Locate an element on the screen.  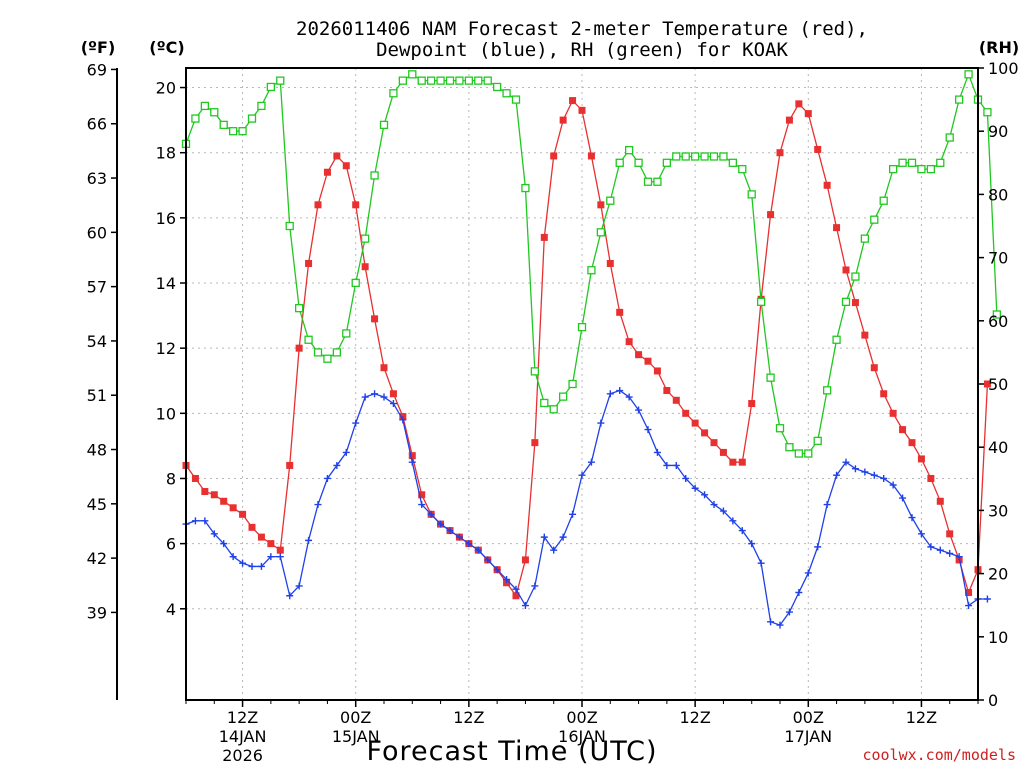
fahrenheit-tick-label: 48 is located at coordinates (97, 450).